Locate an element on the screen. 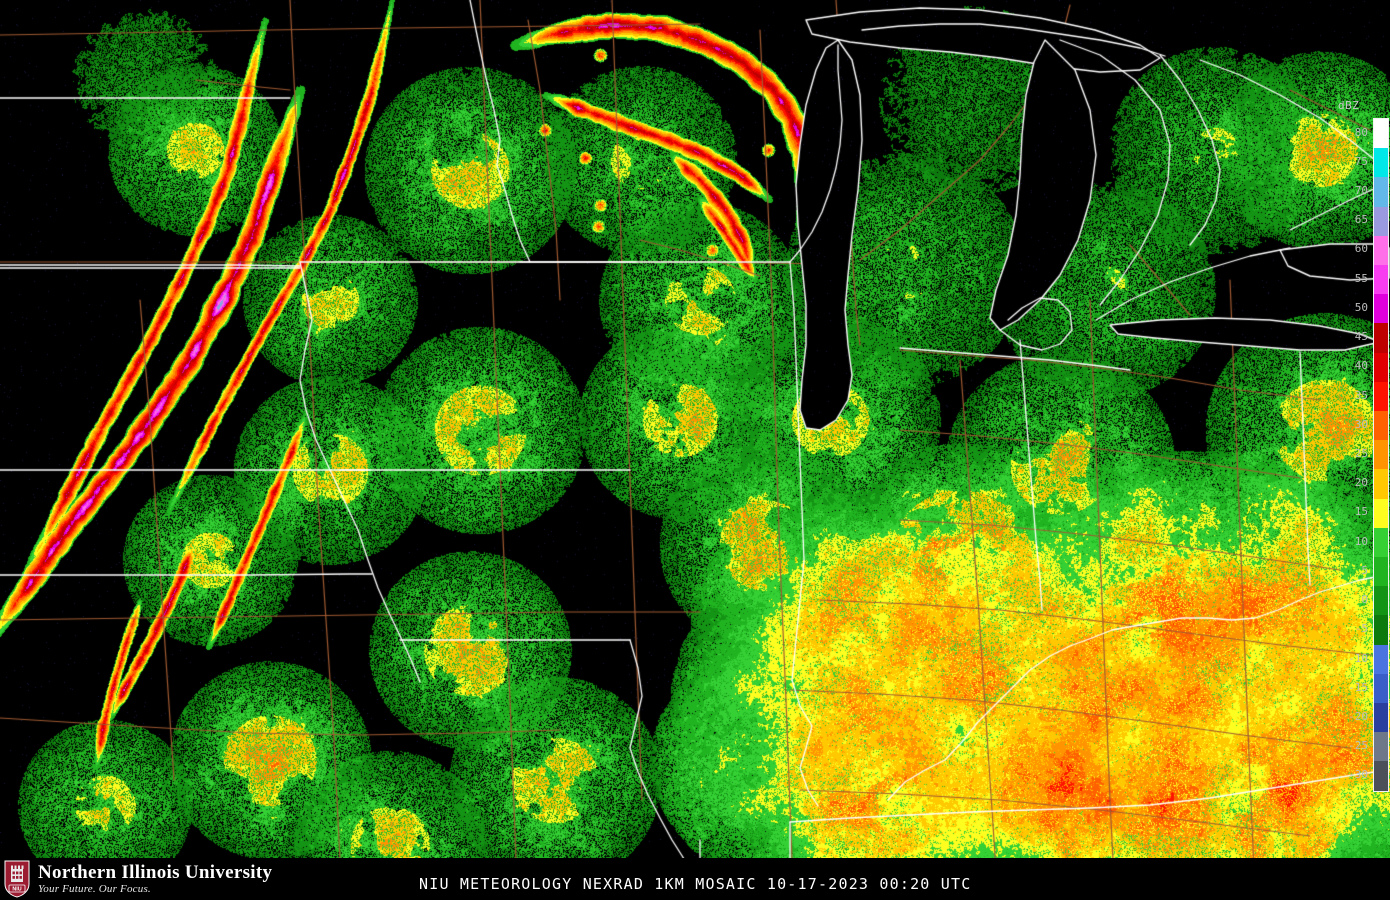 This screenshot has width=1390, height=900. colorbar-tick-label: 0 is located at coordinates (1364, 600).